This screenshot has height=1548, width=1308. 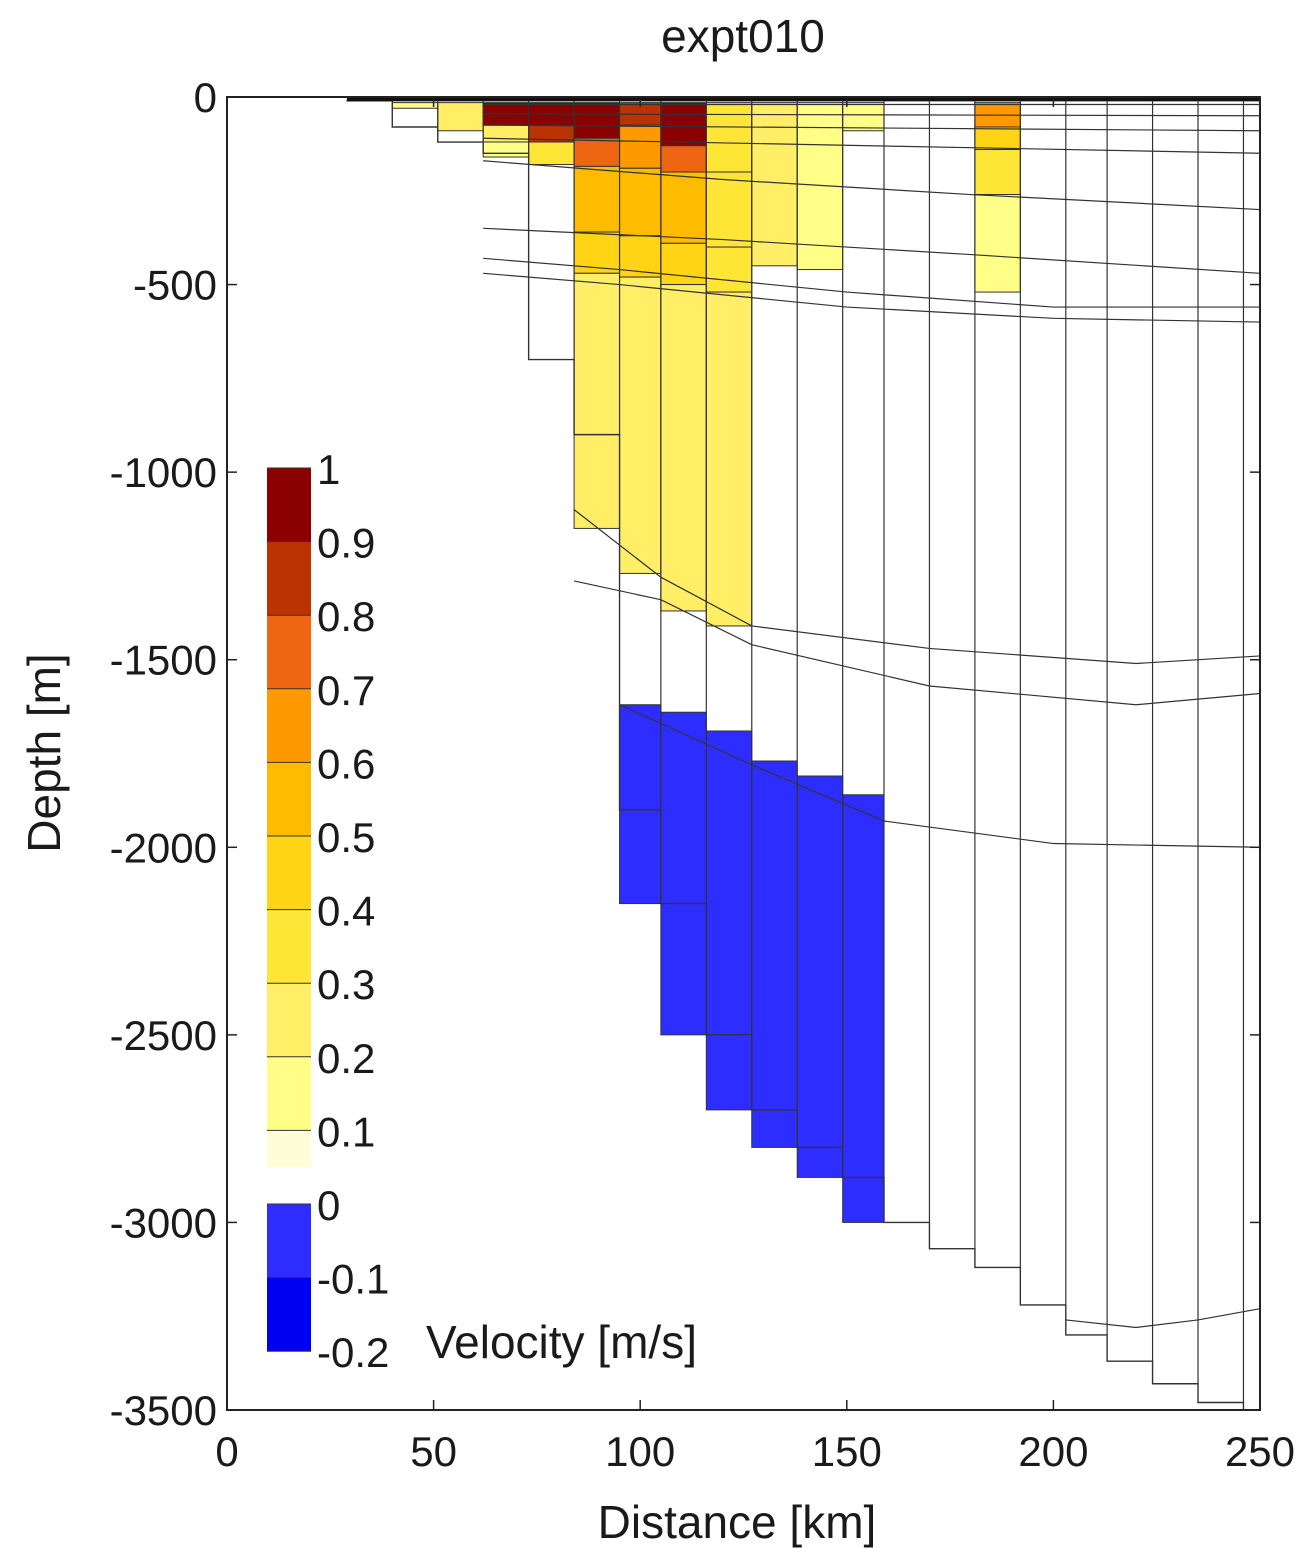 I want to click on x-tick-label: 150, so click(x=847, y=1451).